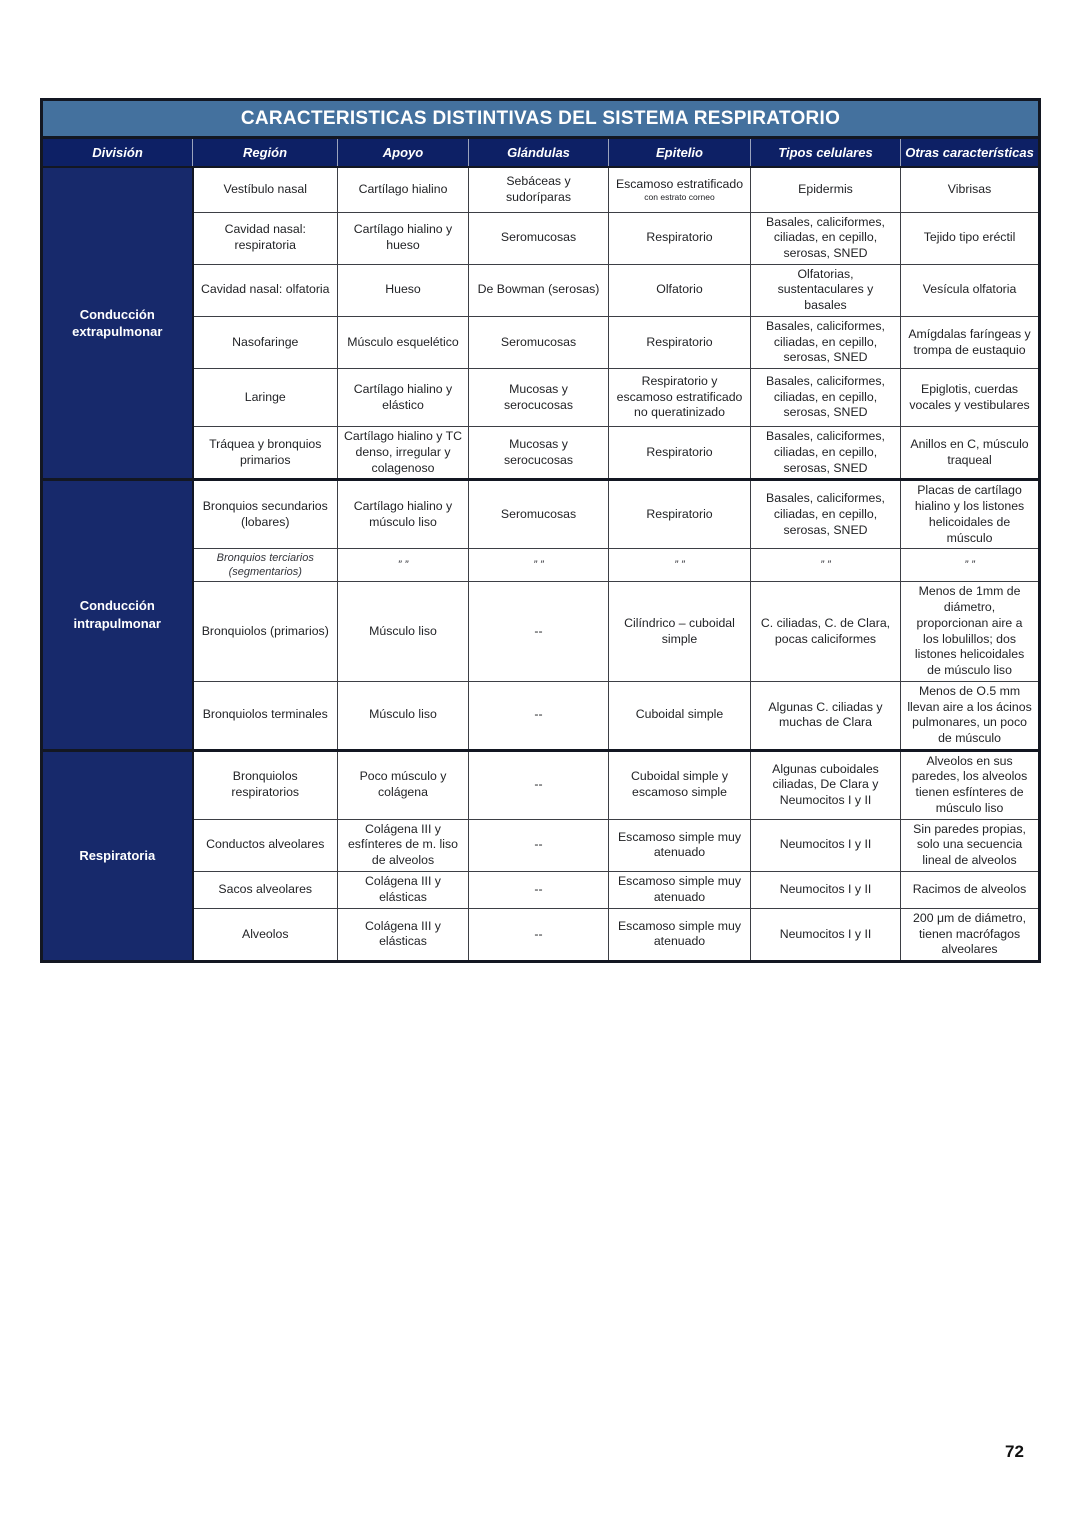 Image resolution: width=1080 pixels, height=1527 pixels. I want to click on apoyo-text: Cartílago hialino y músculo liso, so click(403, 514).